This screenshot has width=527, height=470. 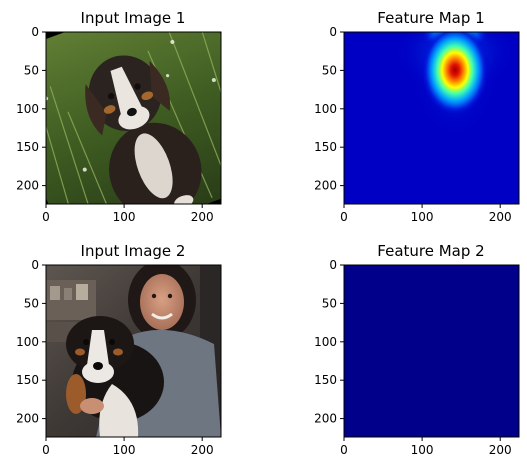 I want to click on panel-title: Input Image 1, so click(x=133, y=18).